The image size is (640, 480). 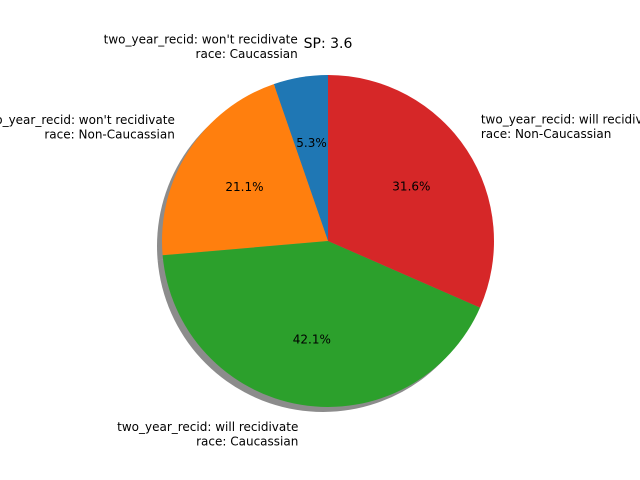 What do you see at coordinates (411, 187) in the screenshot?
I see `percent-label-4: 31.6%` at bounding box center [411, 187].